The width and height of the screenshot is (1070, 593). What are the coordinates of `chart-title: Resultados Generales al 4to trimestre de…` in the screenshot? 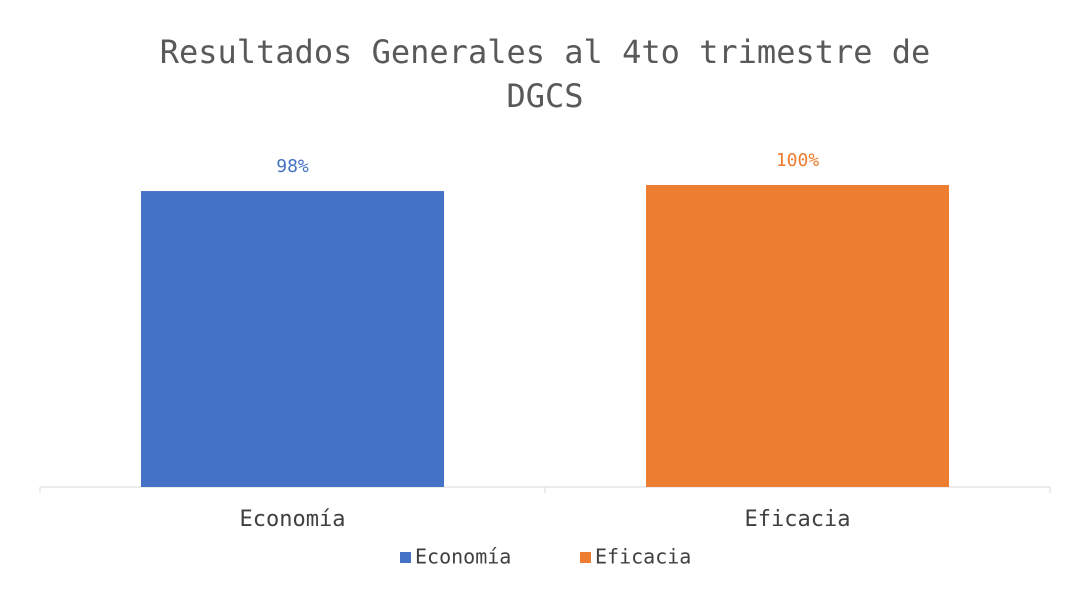 It's located at (545, 74).